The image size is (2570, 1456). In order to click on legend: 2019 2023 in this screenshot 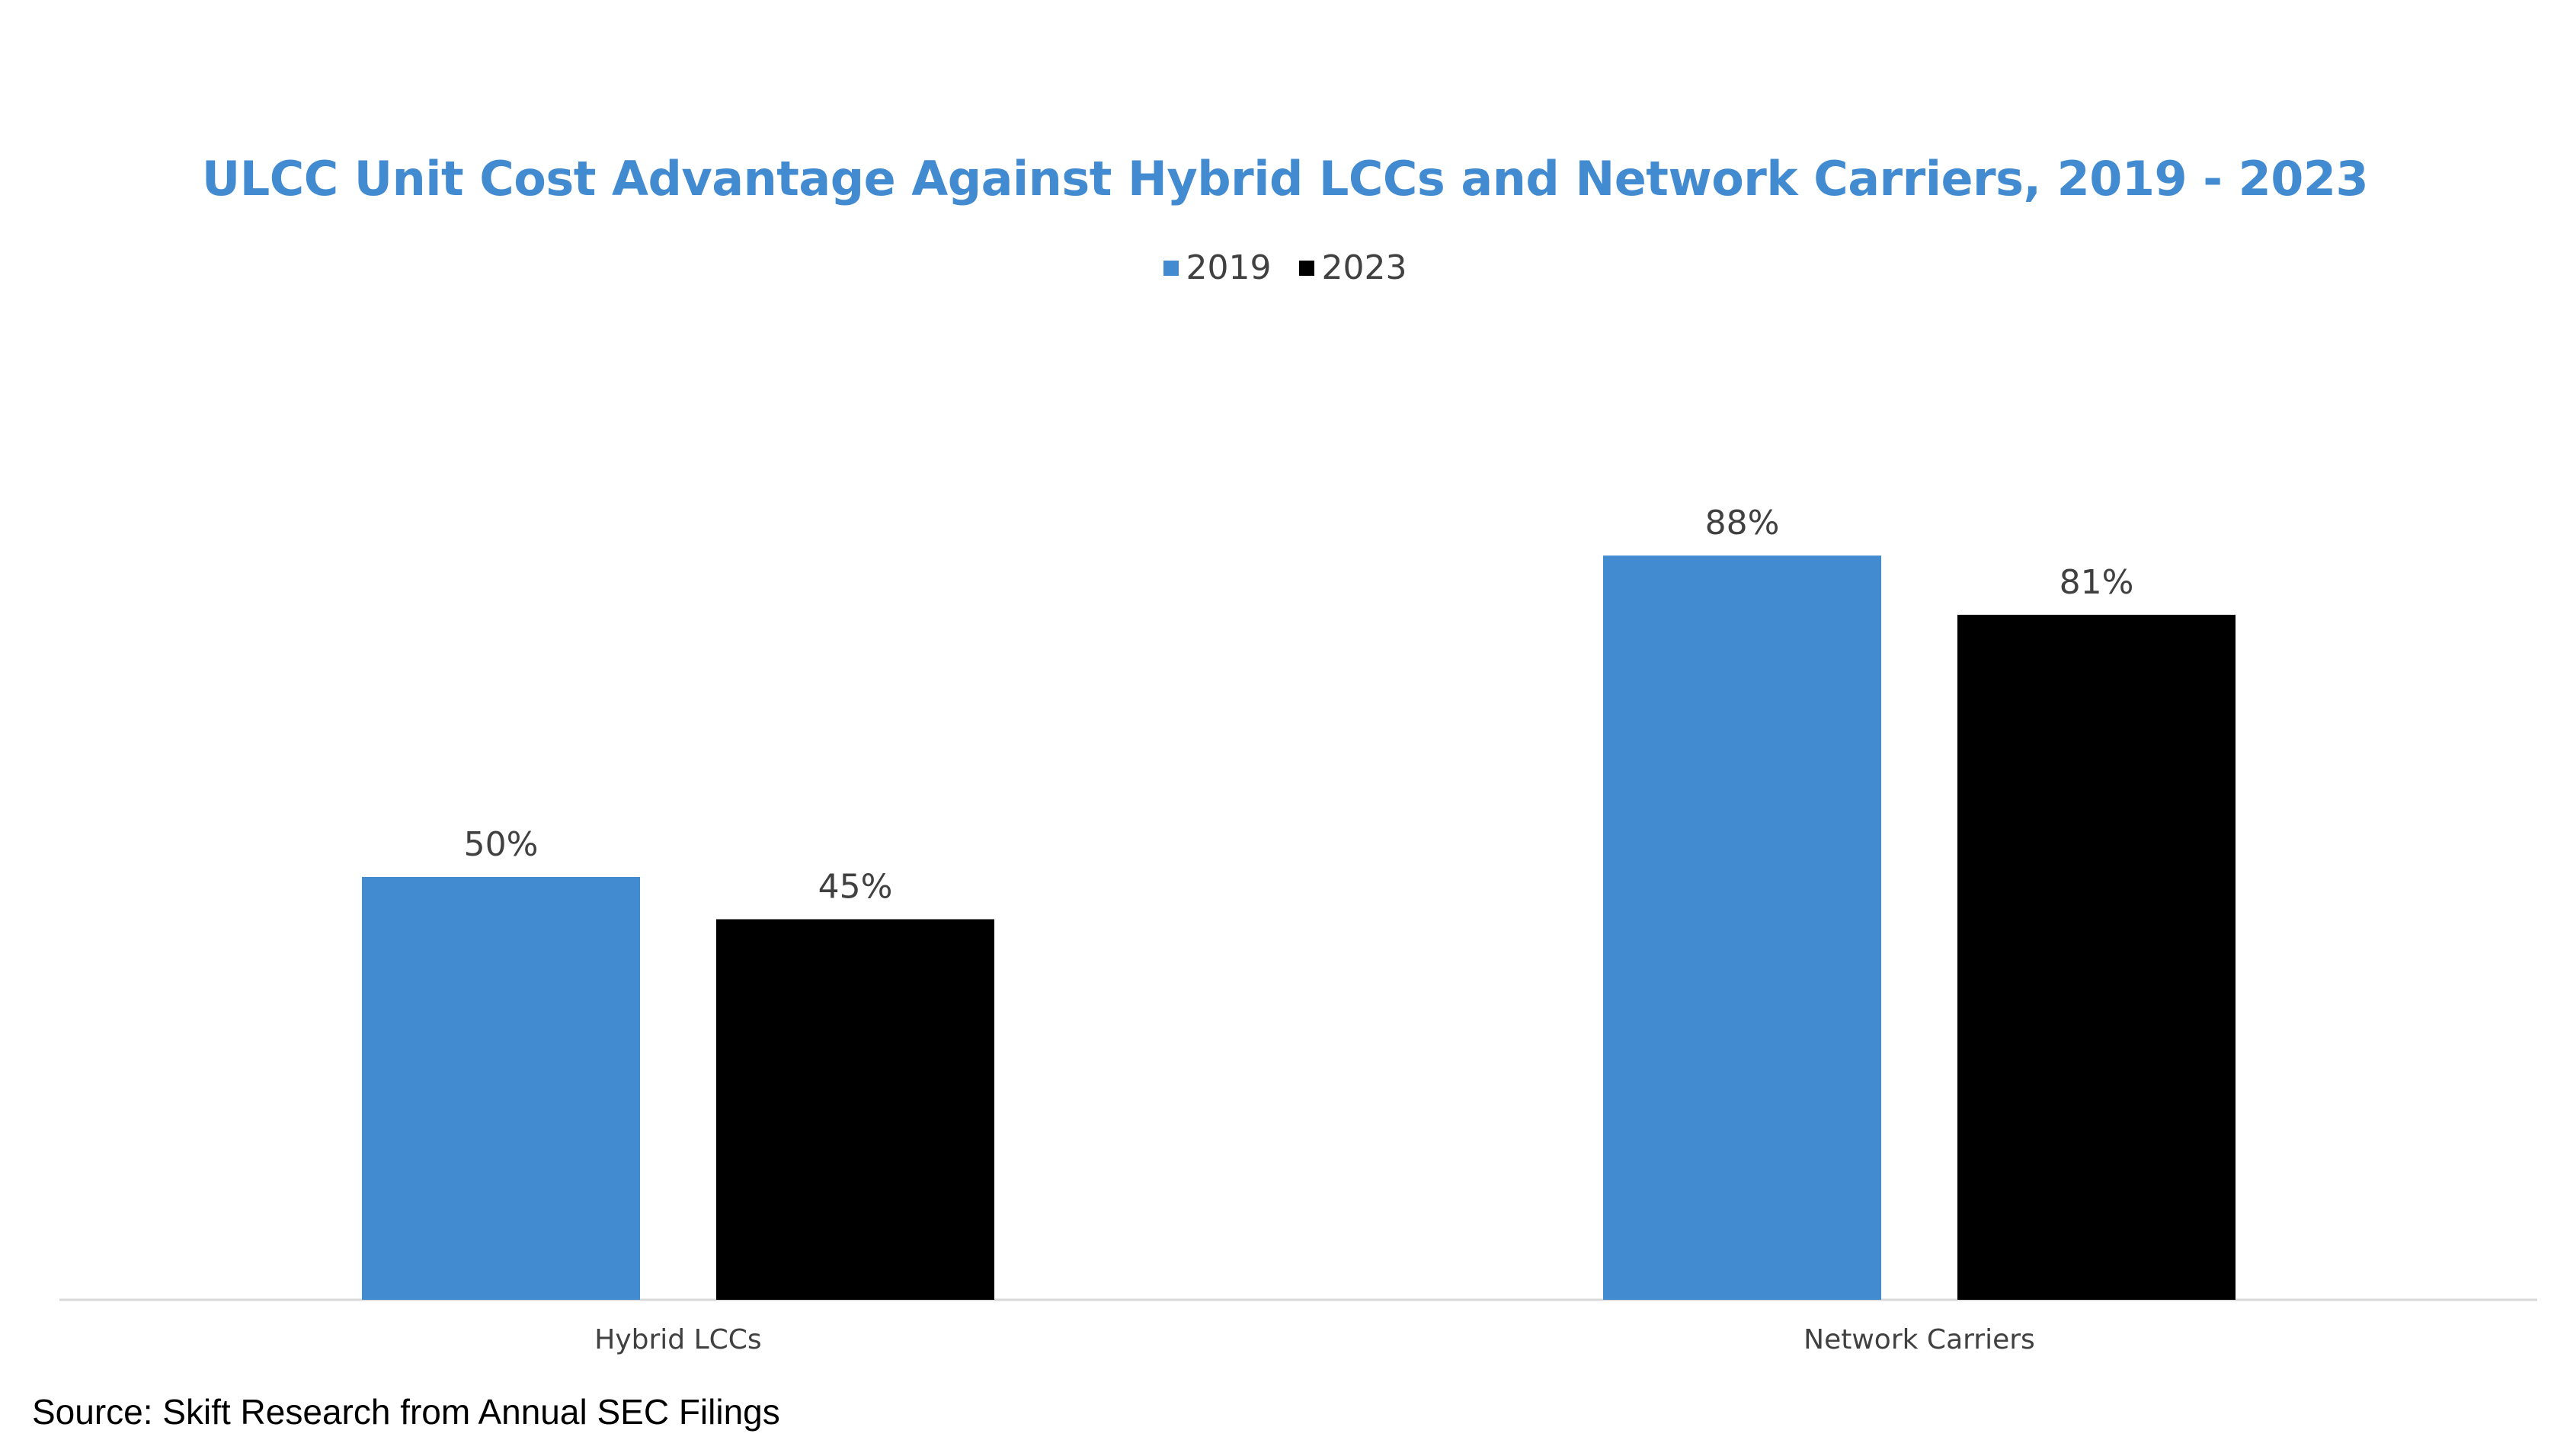, I will do `click(1285, 267)`.